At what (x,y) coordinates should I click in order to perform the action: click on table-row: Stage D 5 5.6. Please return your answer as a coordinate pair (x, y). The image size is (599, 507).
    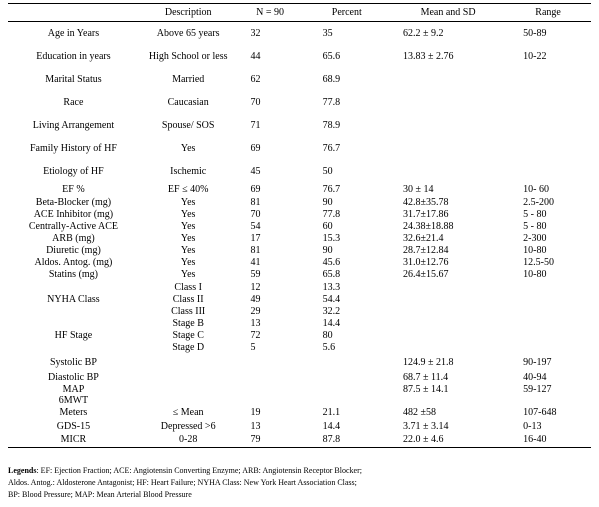
    Looking at the image, I should click on (299, 347).